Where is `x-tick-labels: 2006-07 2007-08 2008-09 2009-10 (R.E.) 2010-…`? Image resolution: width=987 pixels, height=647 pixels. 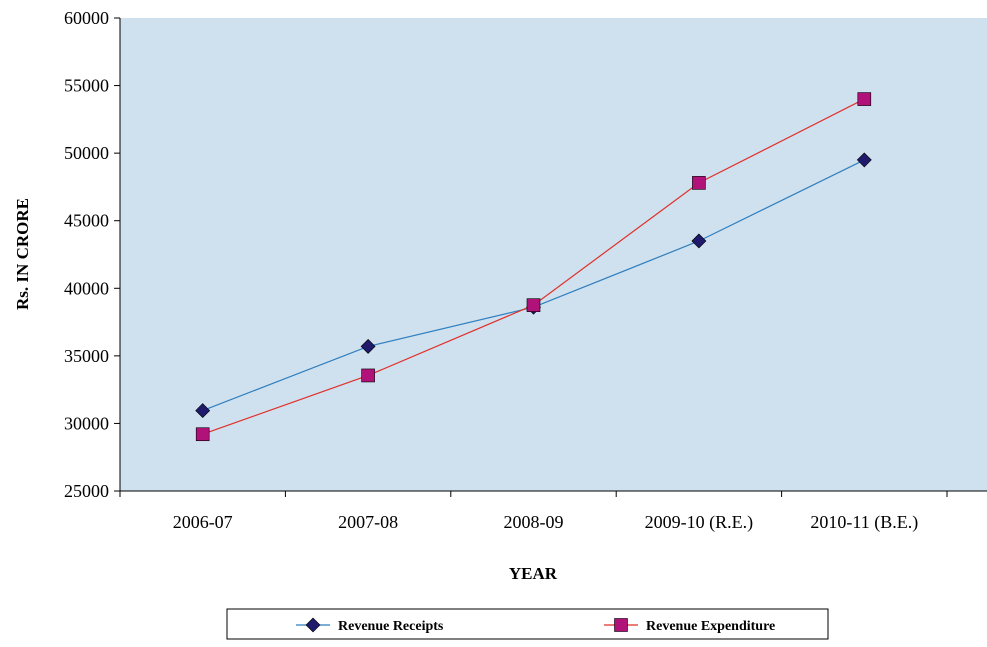
x-tick-labels: 2006-07 2007-08 2008-09 2009-10 (R.E.) 2010-… is located at coordinates (546, 522).